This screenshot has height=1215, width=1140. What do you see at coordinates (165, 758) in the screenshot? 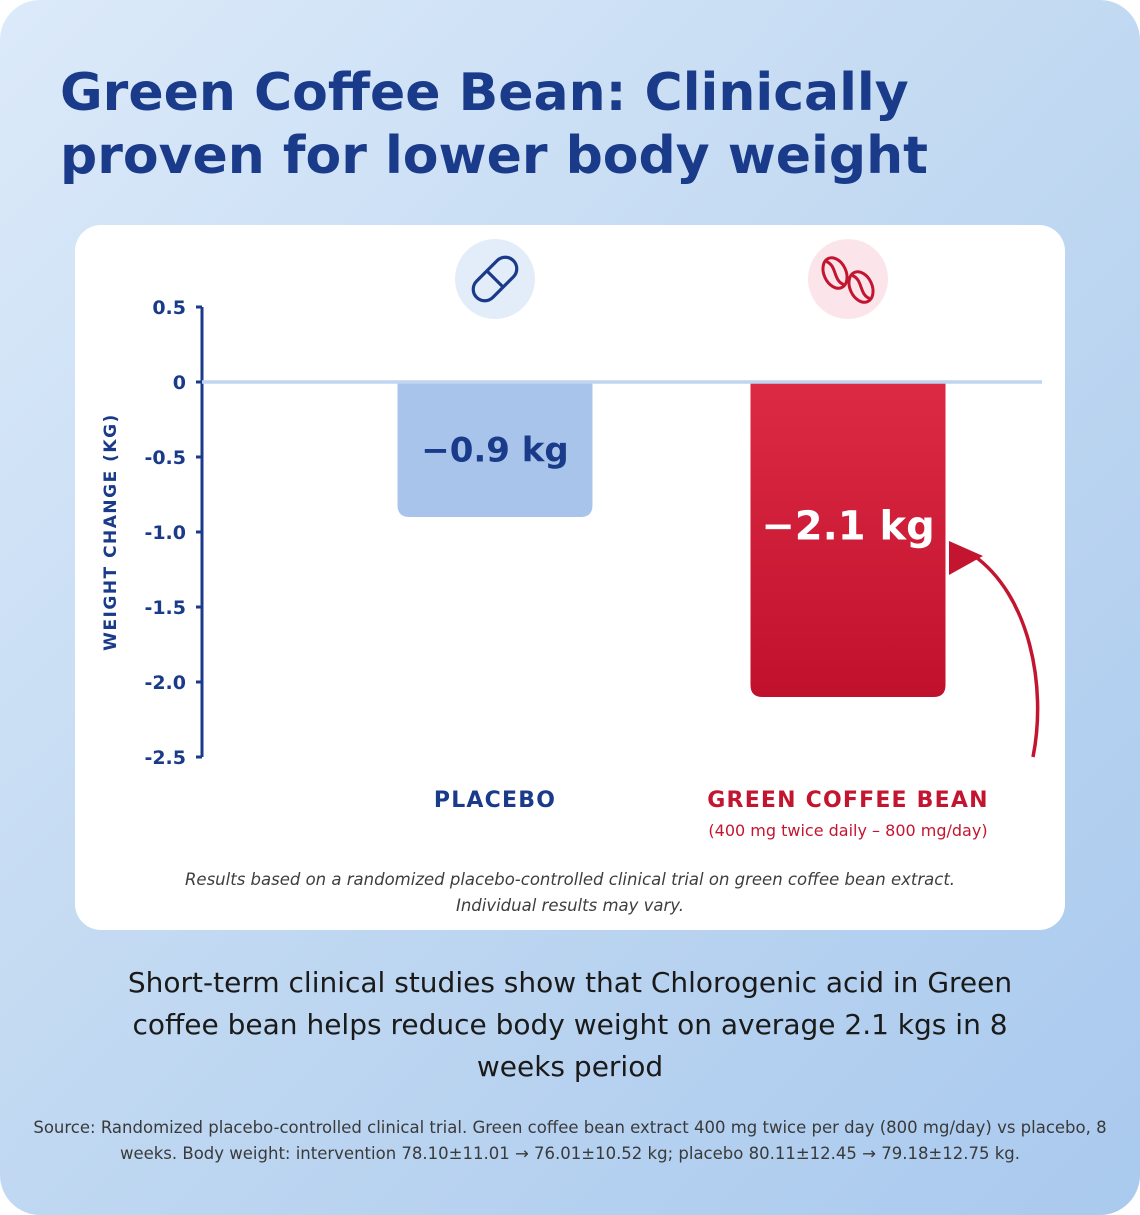
I see `y-tick-label: -2.5` at bounding box center [165, 758].